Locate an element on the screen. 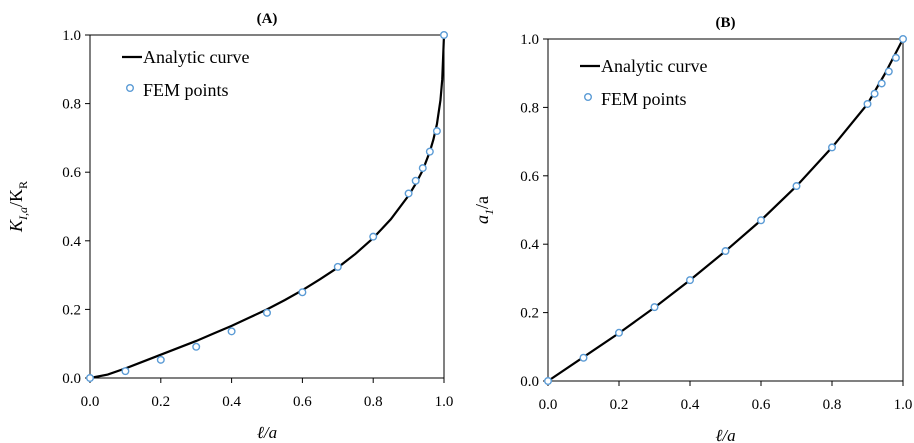  y-label-part: R is located at coordinates (23, 185).